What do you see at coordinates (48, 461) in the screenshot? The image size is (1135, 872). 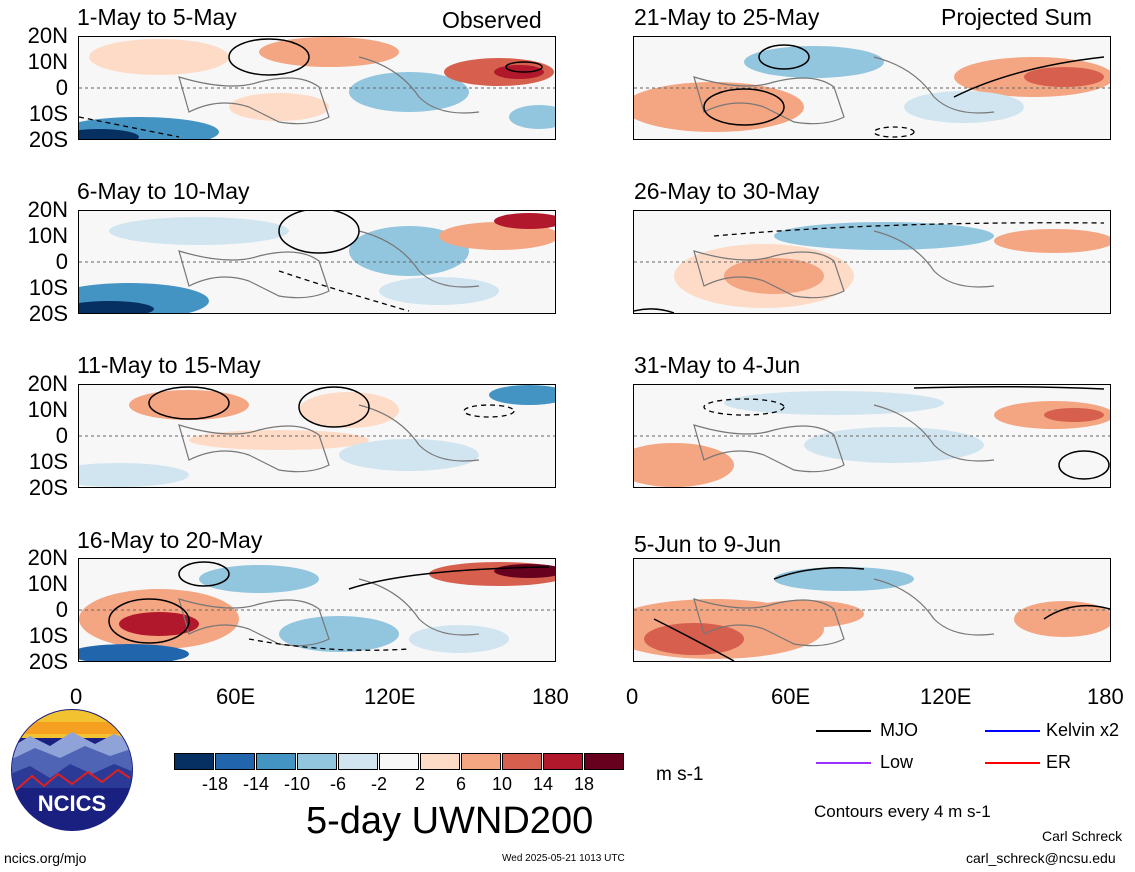 I see `lat-label-row3-10s: 10S` at bounding box center [48, 461].